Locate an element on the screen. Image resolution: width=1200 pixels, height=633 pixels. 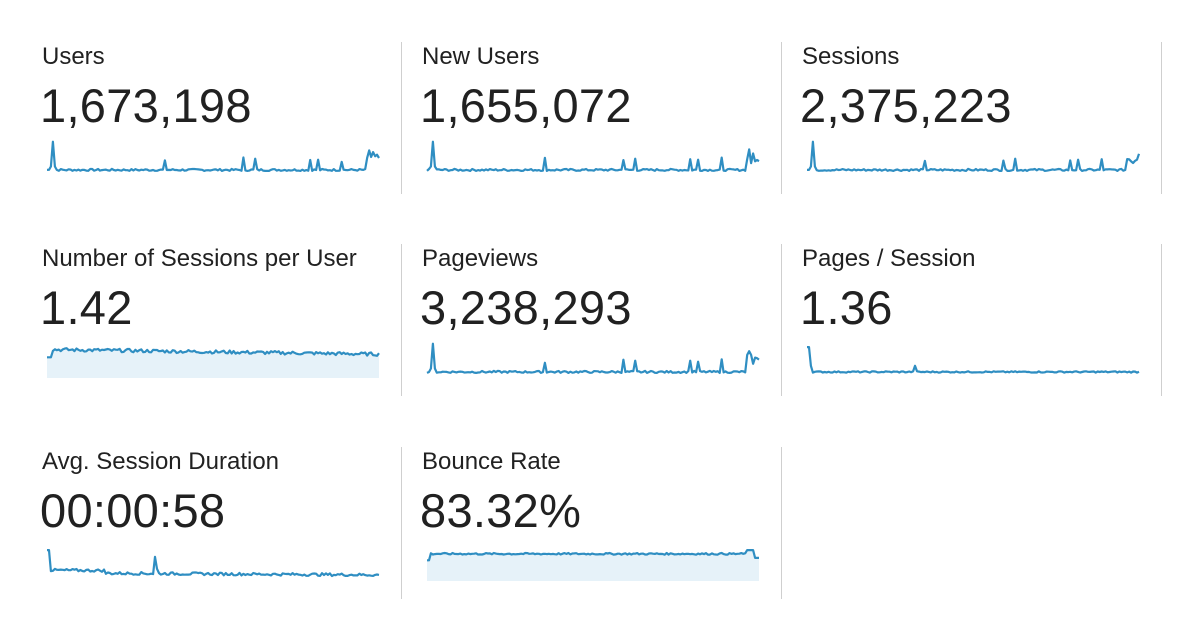
metric-label: Pages / Session is located at coordinates (889, 258).